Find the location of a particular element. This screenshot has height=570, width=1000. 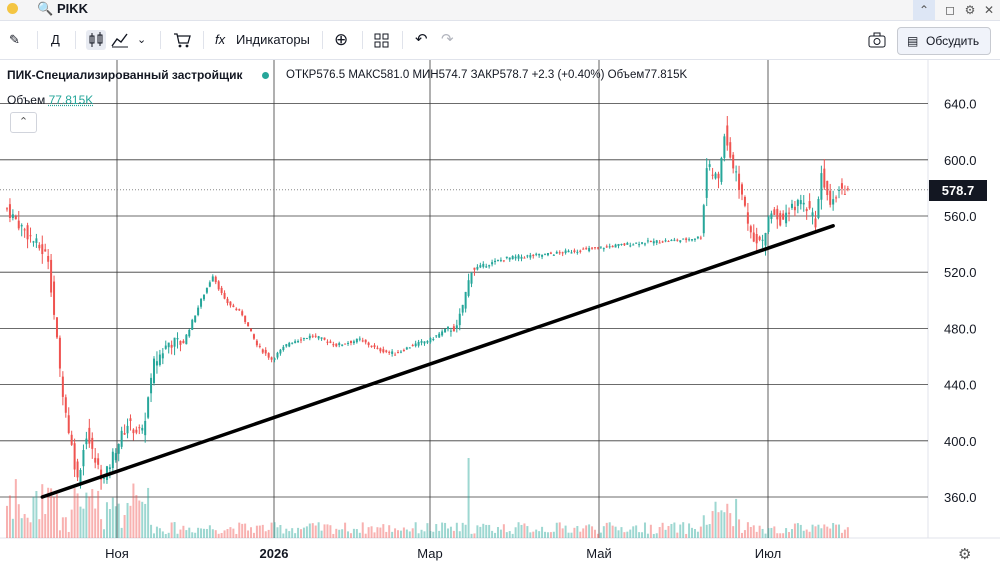

pencil-icon: ✎ is located at coordinates (14, 39).